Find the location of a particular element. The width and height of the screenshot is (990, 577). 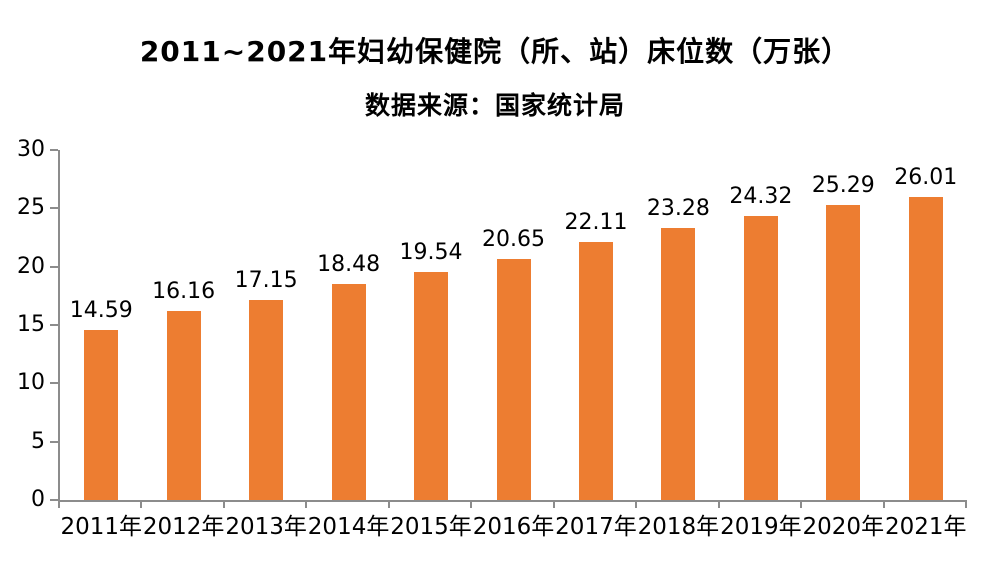

bar-value-label: 26.01 is located at coordinates (926, 177).